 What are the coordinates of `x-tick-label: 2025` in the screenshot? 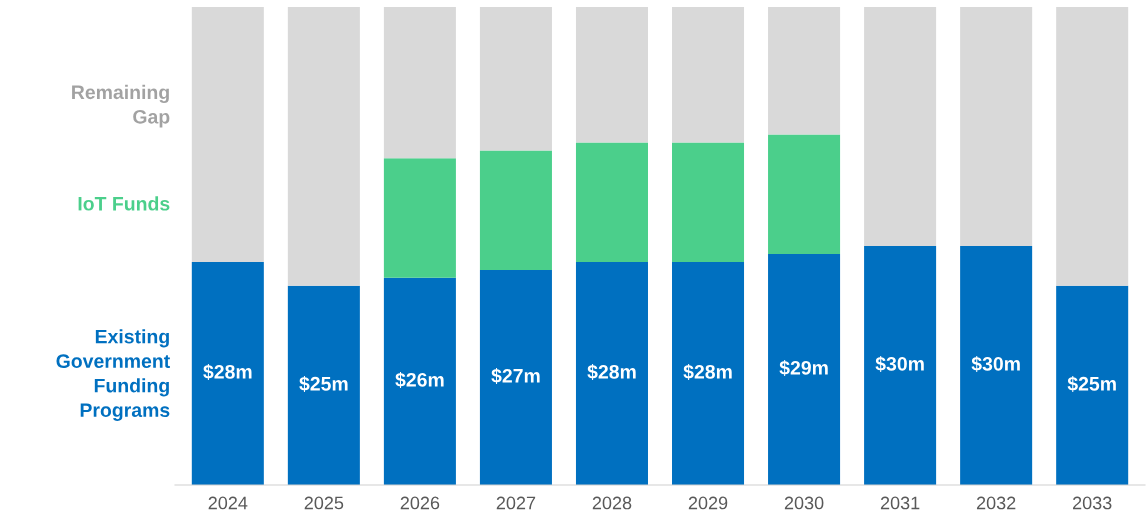 It's located at (324, 503).